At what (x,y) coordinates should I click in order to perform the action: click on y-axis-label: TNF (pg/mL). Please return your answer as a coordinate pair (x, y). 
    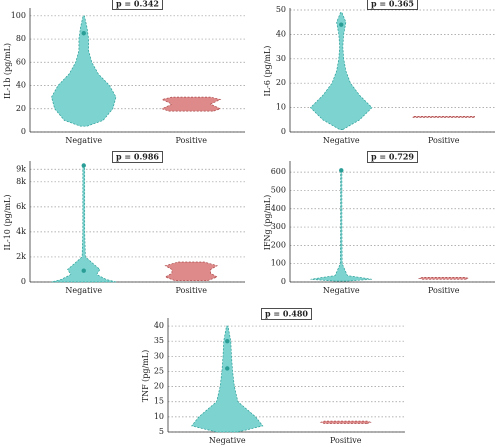
    Looking at the image, I should click on (145, 376).